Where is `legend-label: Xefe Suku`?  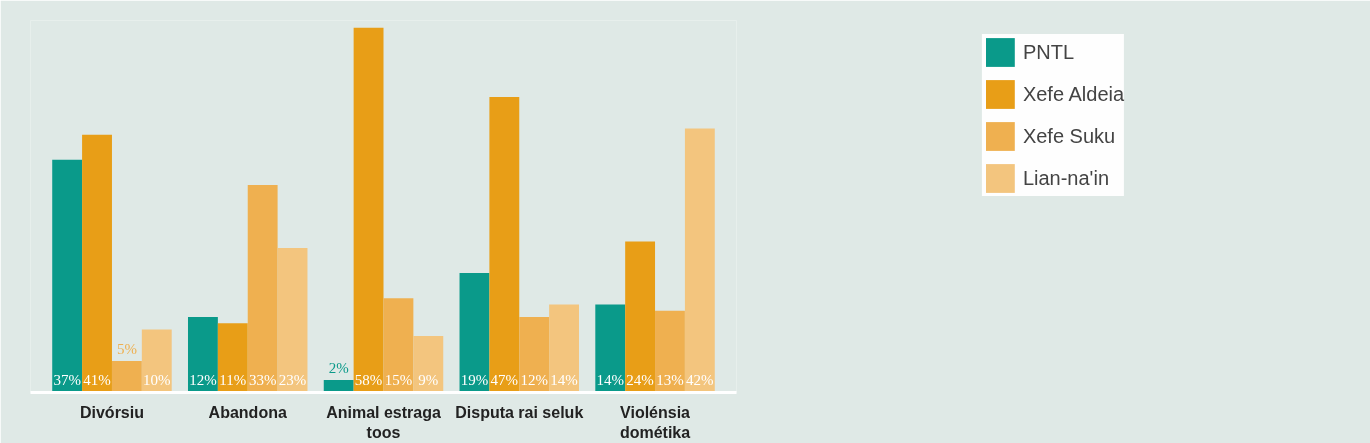 legend-label: Xefe Suku is located at coordinates (1069, 136).